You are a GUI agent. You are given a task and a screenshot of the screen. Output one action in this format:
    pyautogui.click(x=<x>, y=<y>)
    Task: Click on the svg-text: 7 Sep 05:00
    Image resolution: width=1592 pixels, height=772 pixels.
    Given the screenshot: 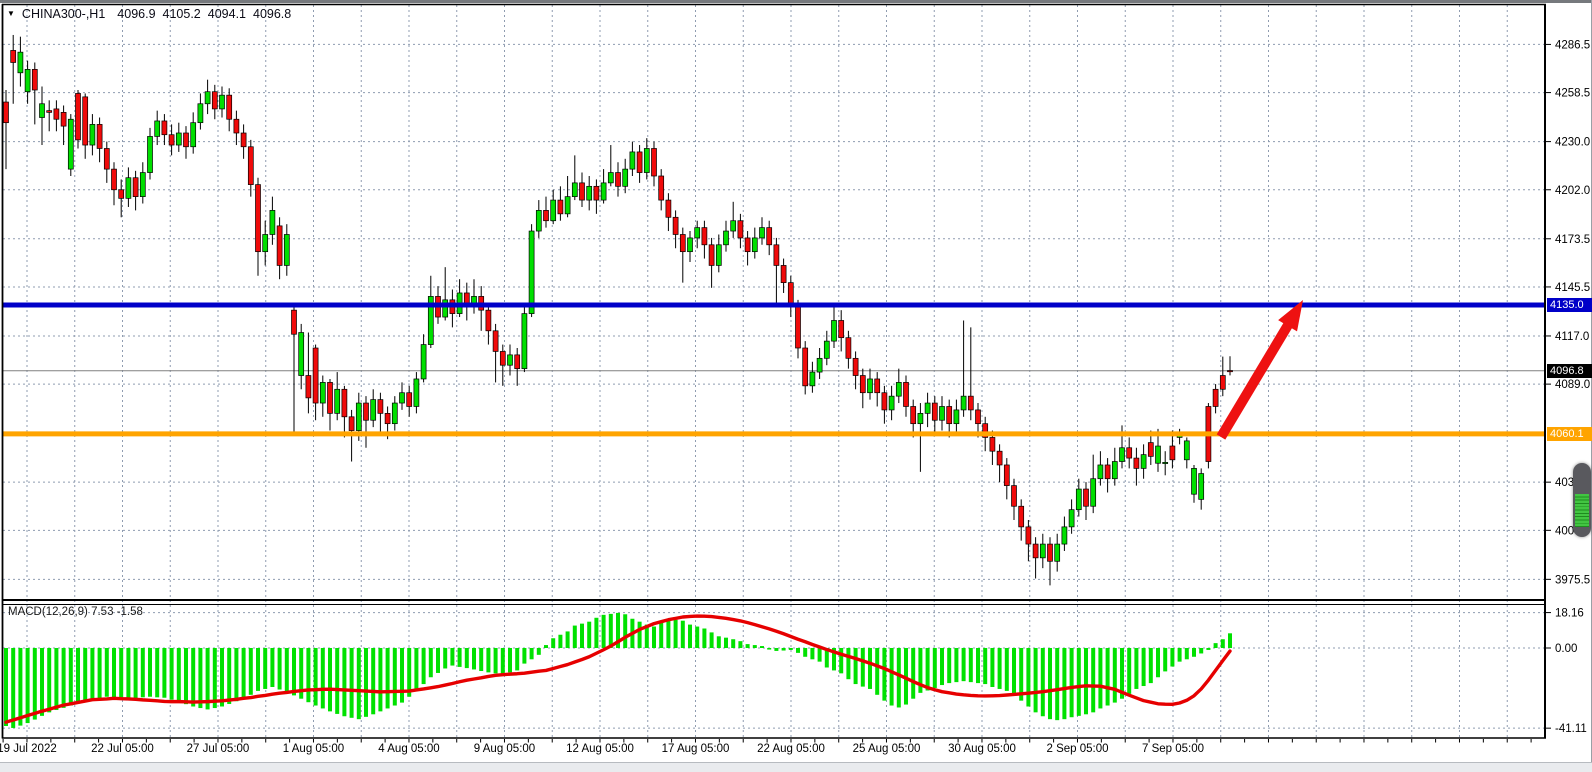 What is the action you would take?
    pyautogui.click(x=1173, y=749)
    